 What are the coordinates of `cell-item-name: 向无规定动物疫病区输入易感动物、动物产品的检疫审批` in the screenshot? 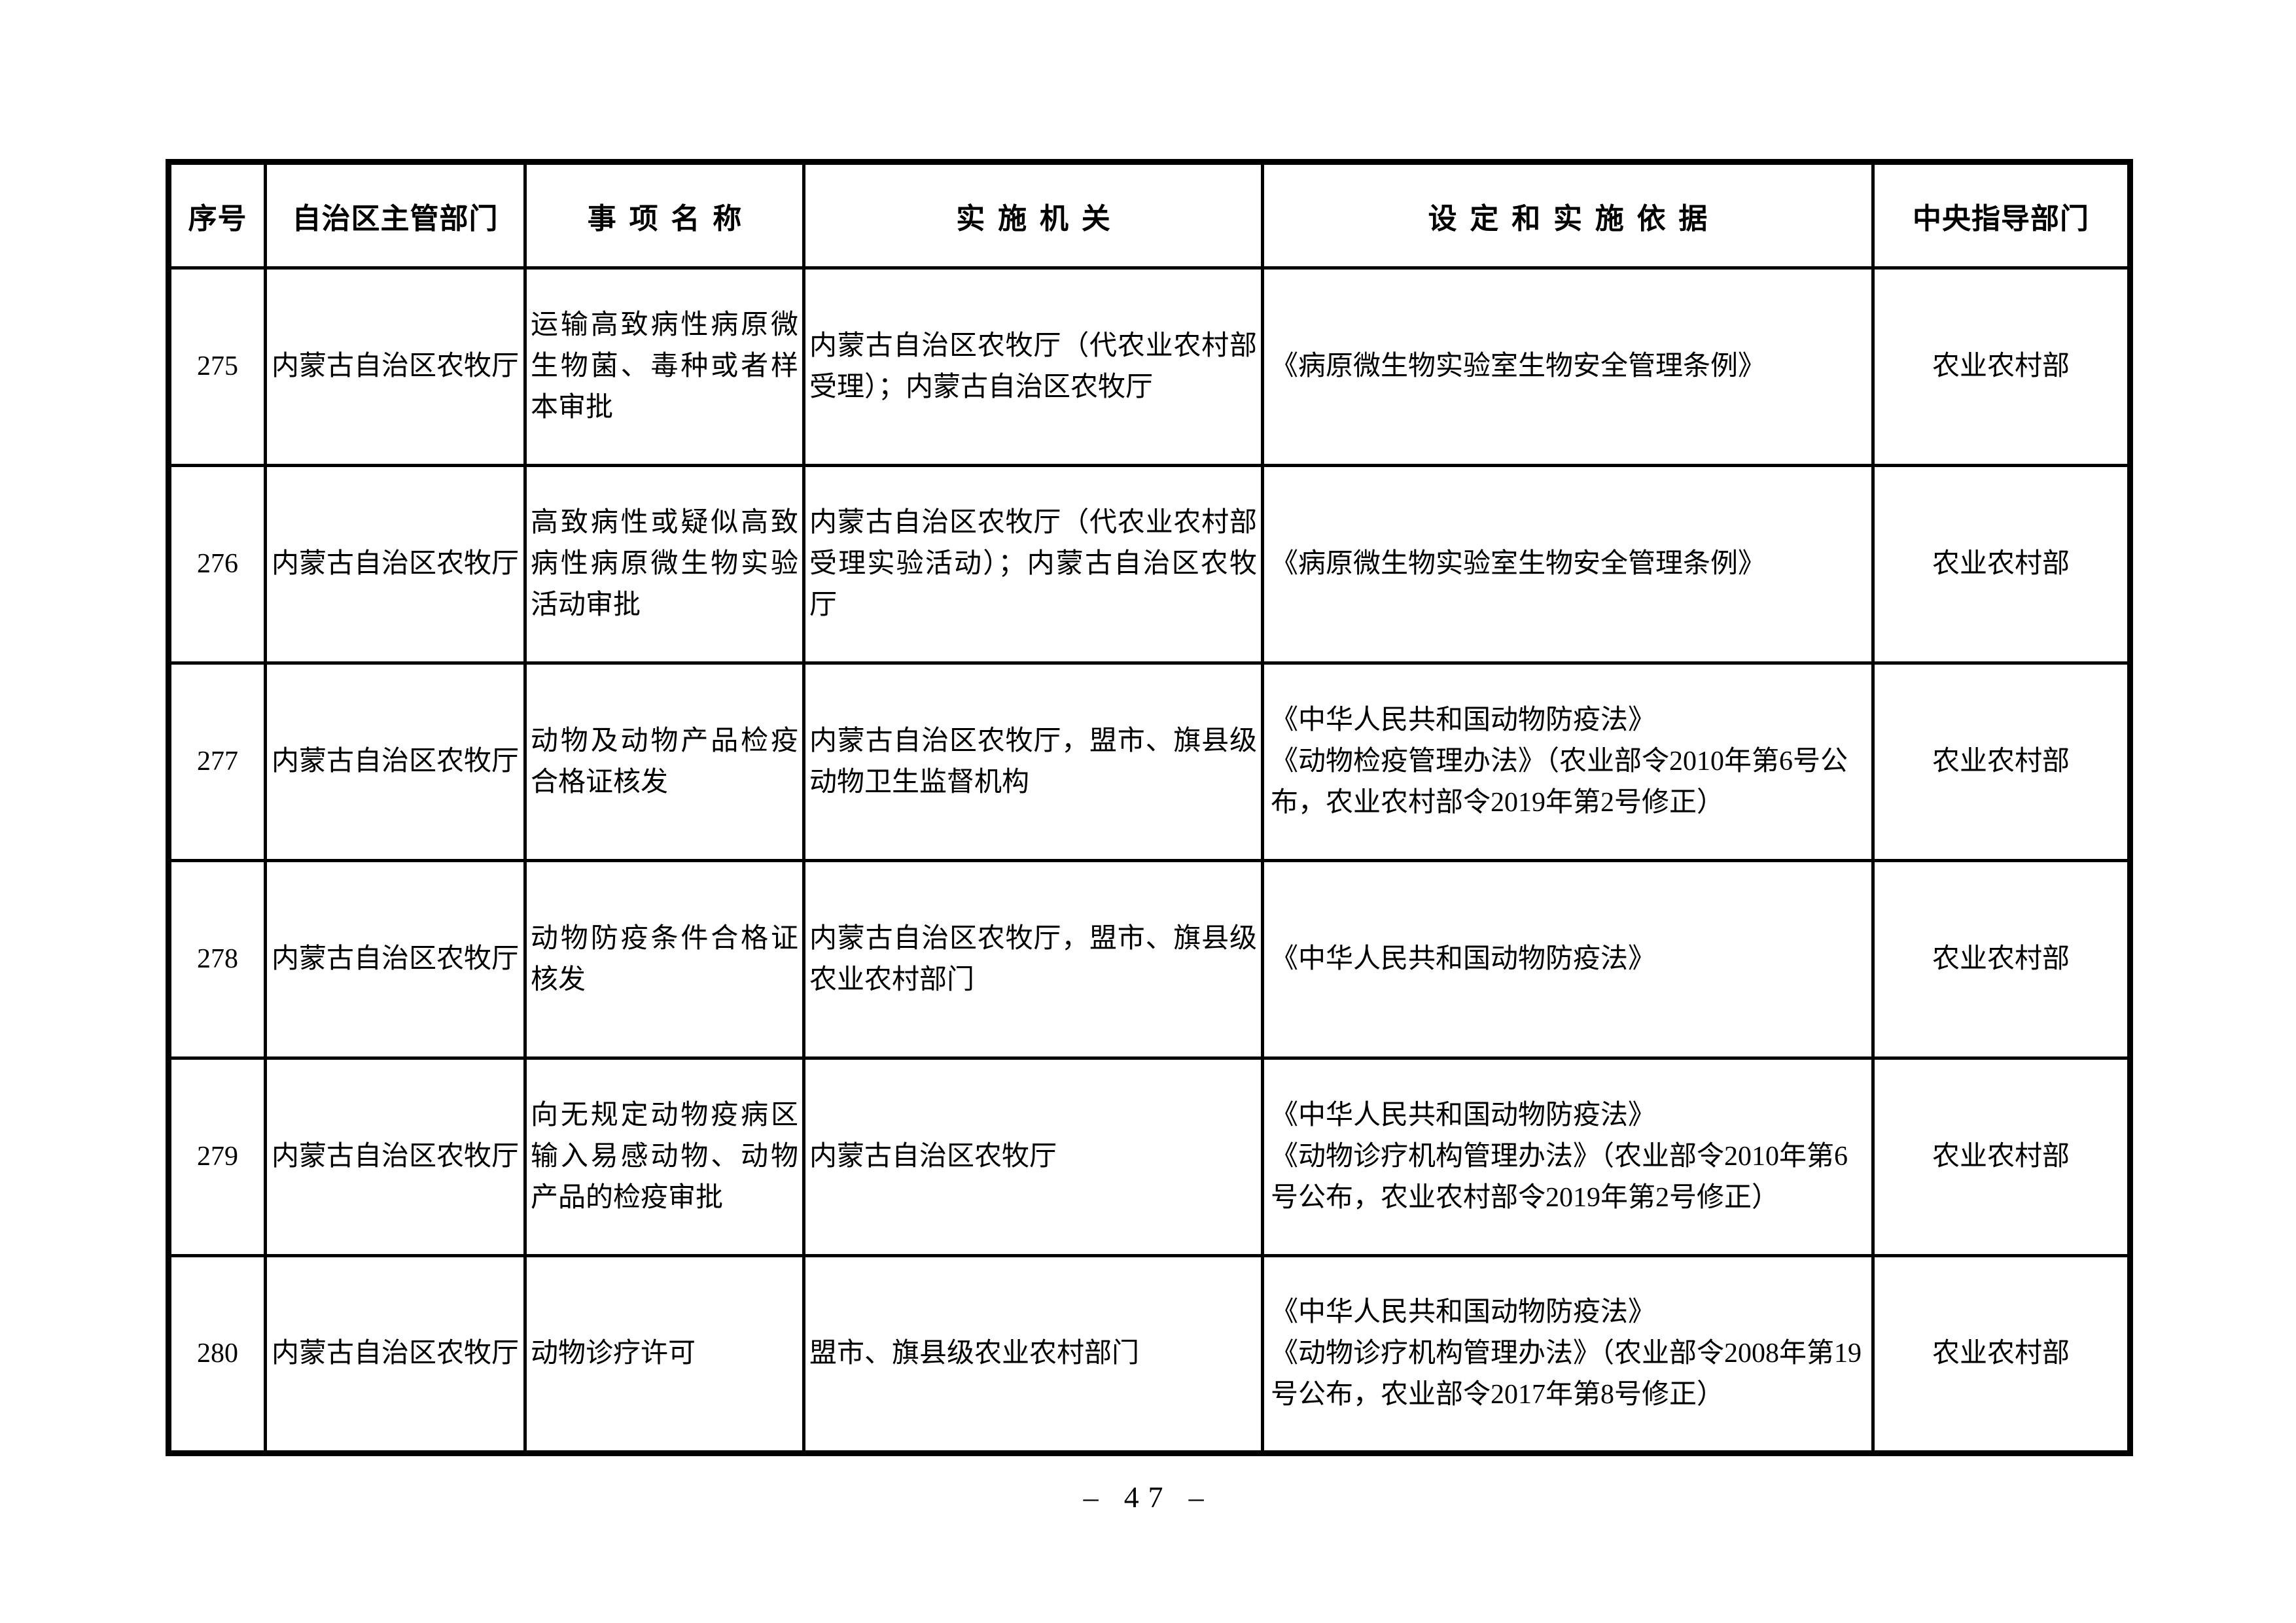 It's located at (664, 1157).